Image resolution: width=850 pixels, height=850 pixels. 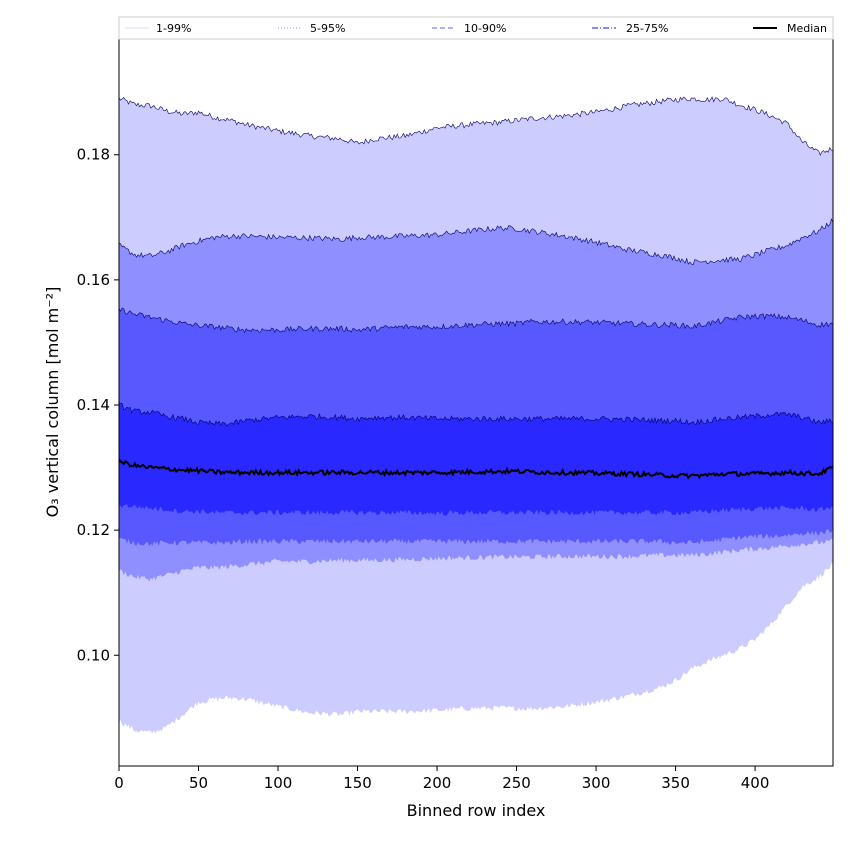 What do you see at coordinates (476, 320) in the screenshot?
I see `band-edge-10-90%` at bounding box center [476, 320].